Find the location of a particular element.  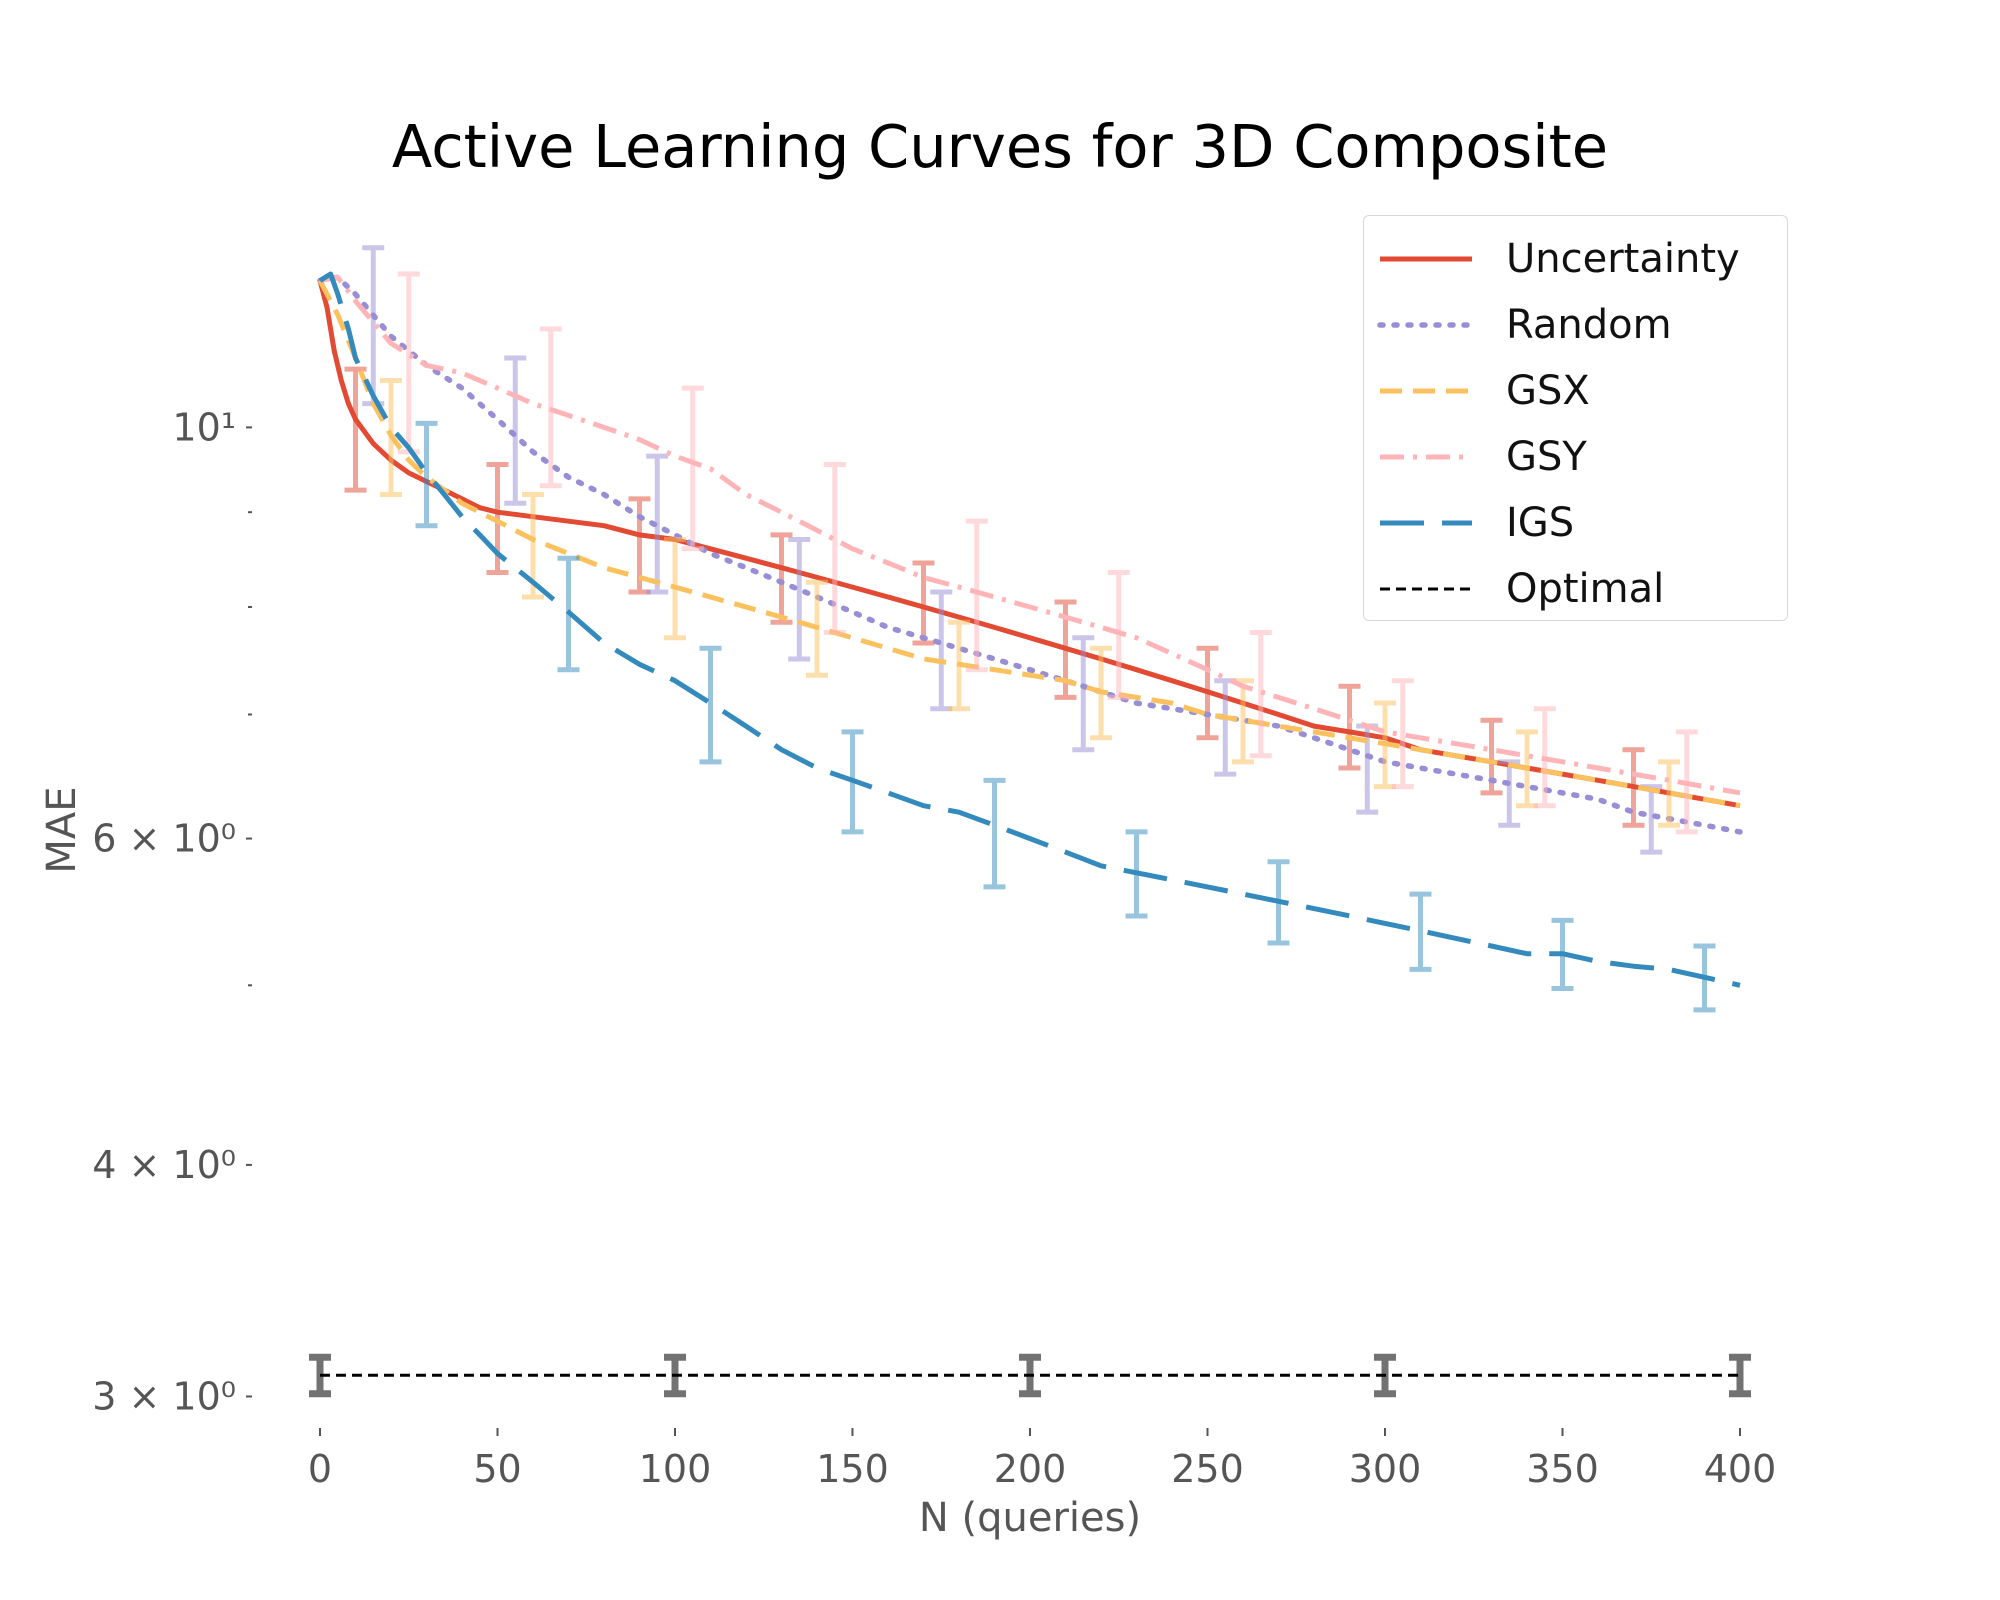

legend-label: IGS is located at coordinates (1540, 523).